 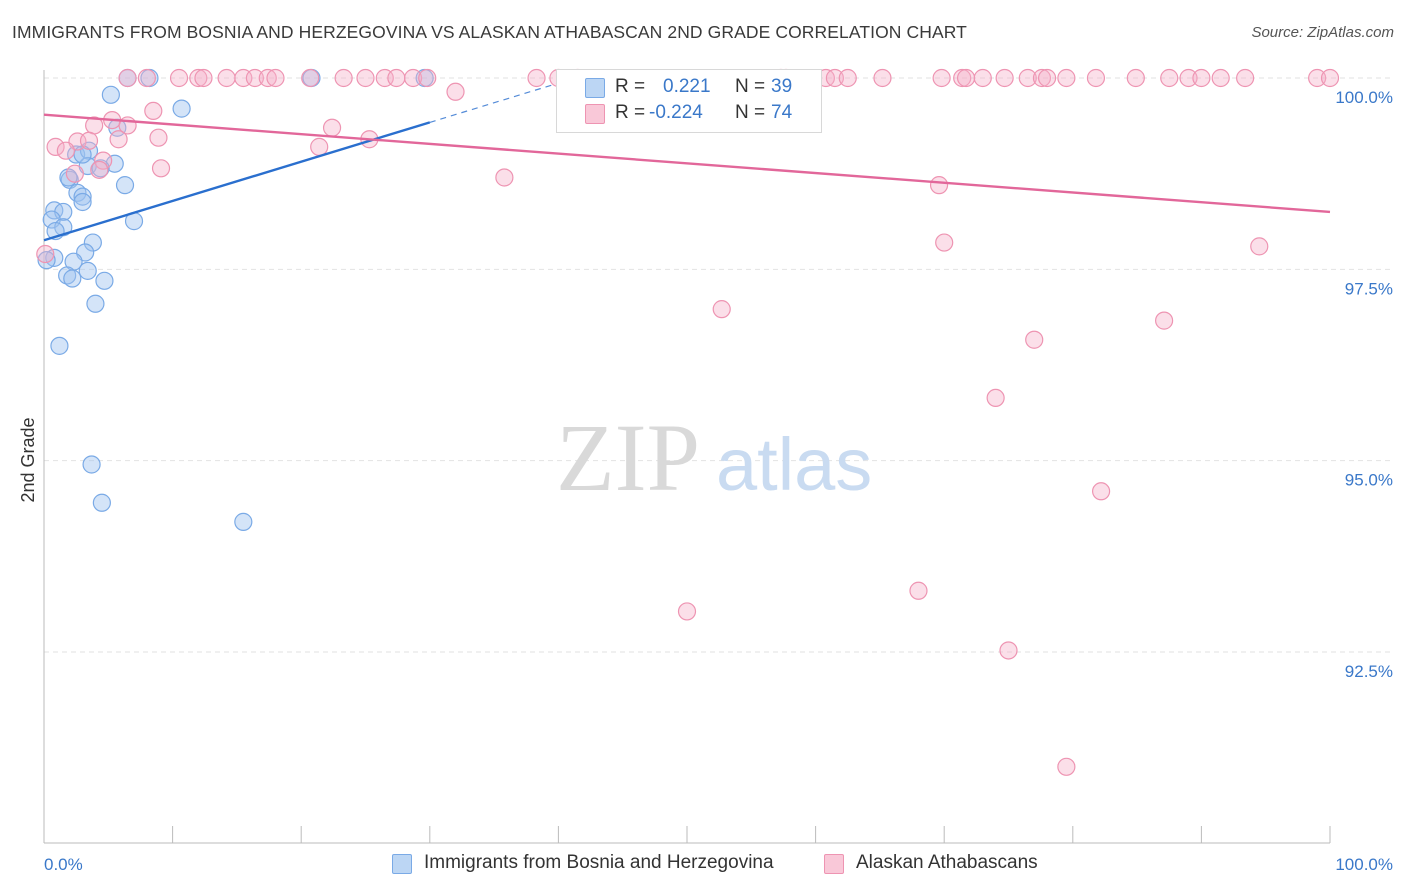 What do you see at coordinates (782, 86) in the screenshot?
I see `legend-n-value: 39` at bounding box center [782, 86].